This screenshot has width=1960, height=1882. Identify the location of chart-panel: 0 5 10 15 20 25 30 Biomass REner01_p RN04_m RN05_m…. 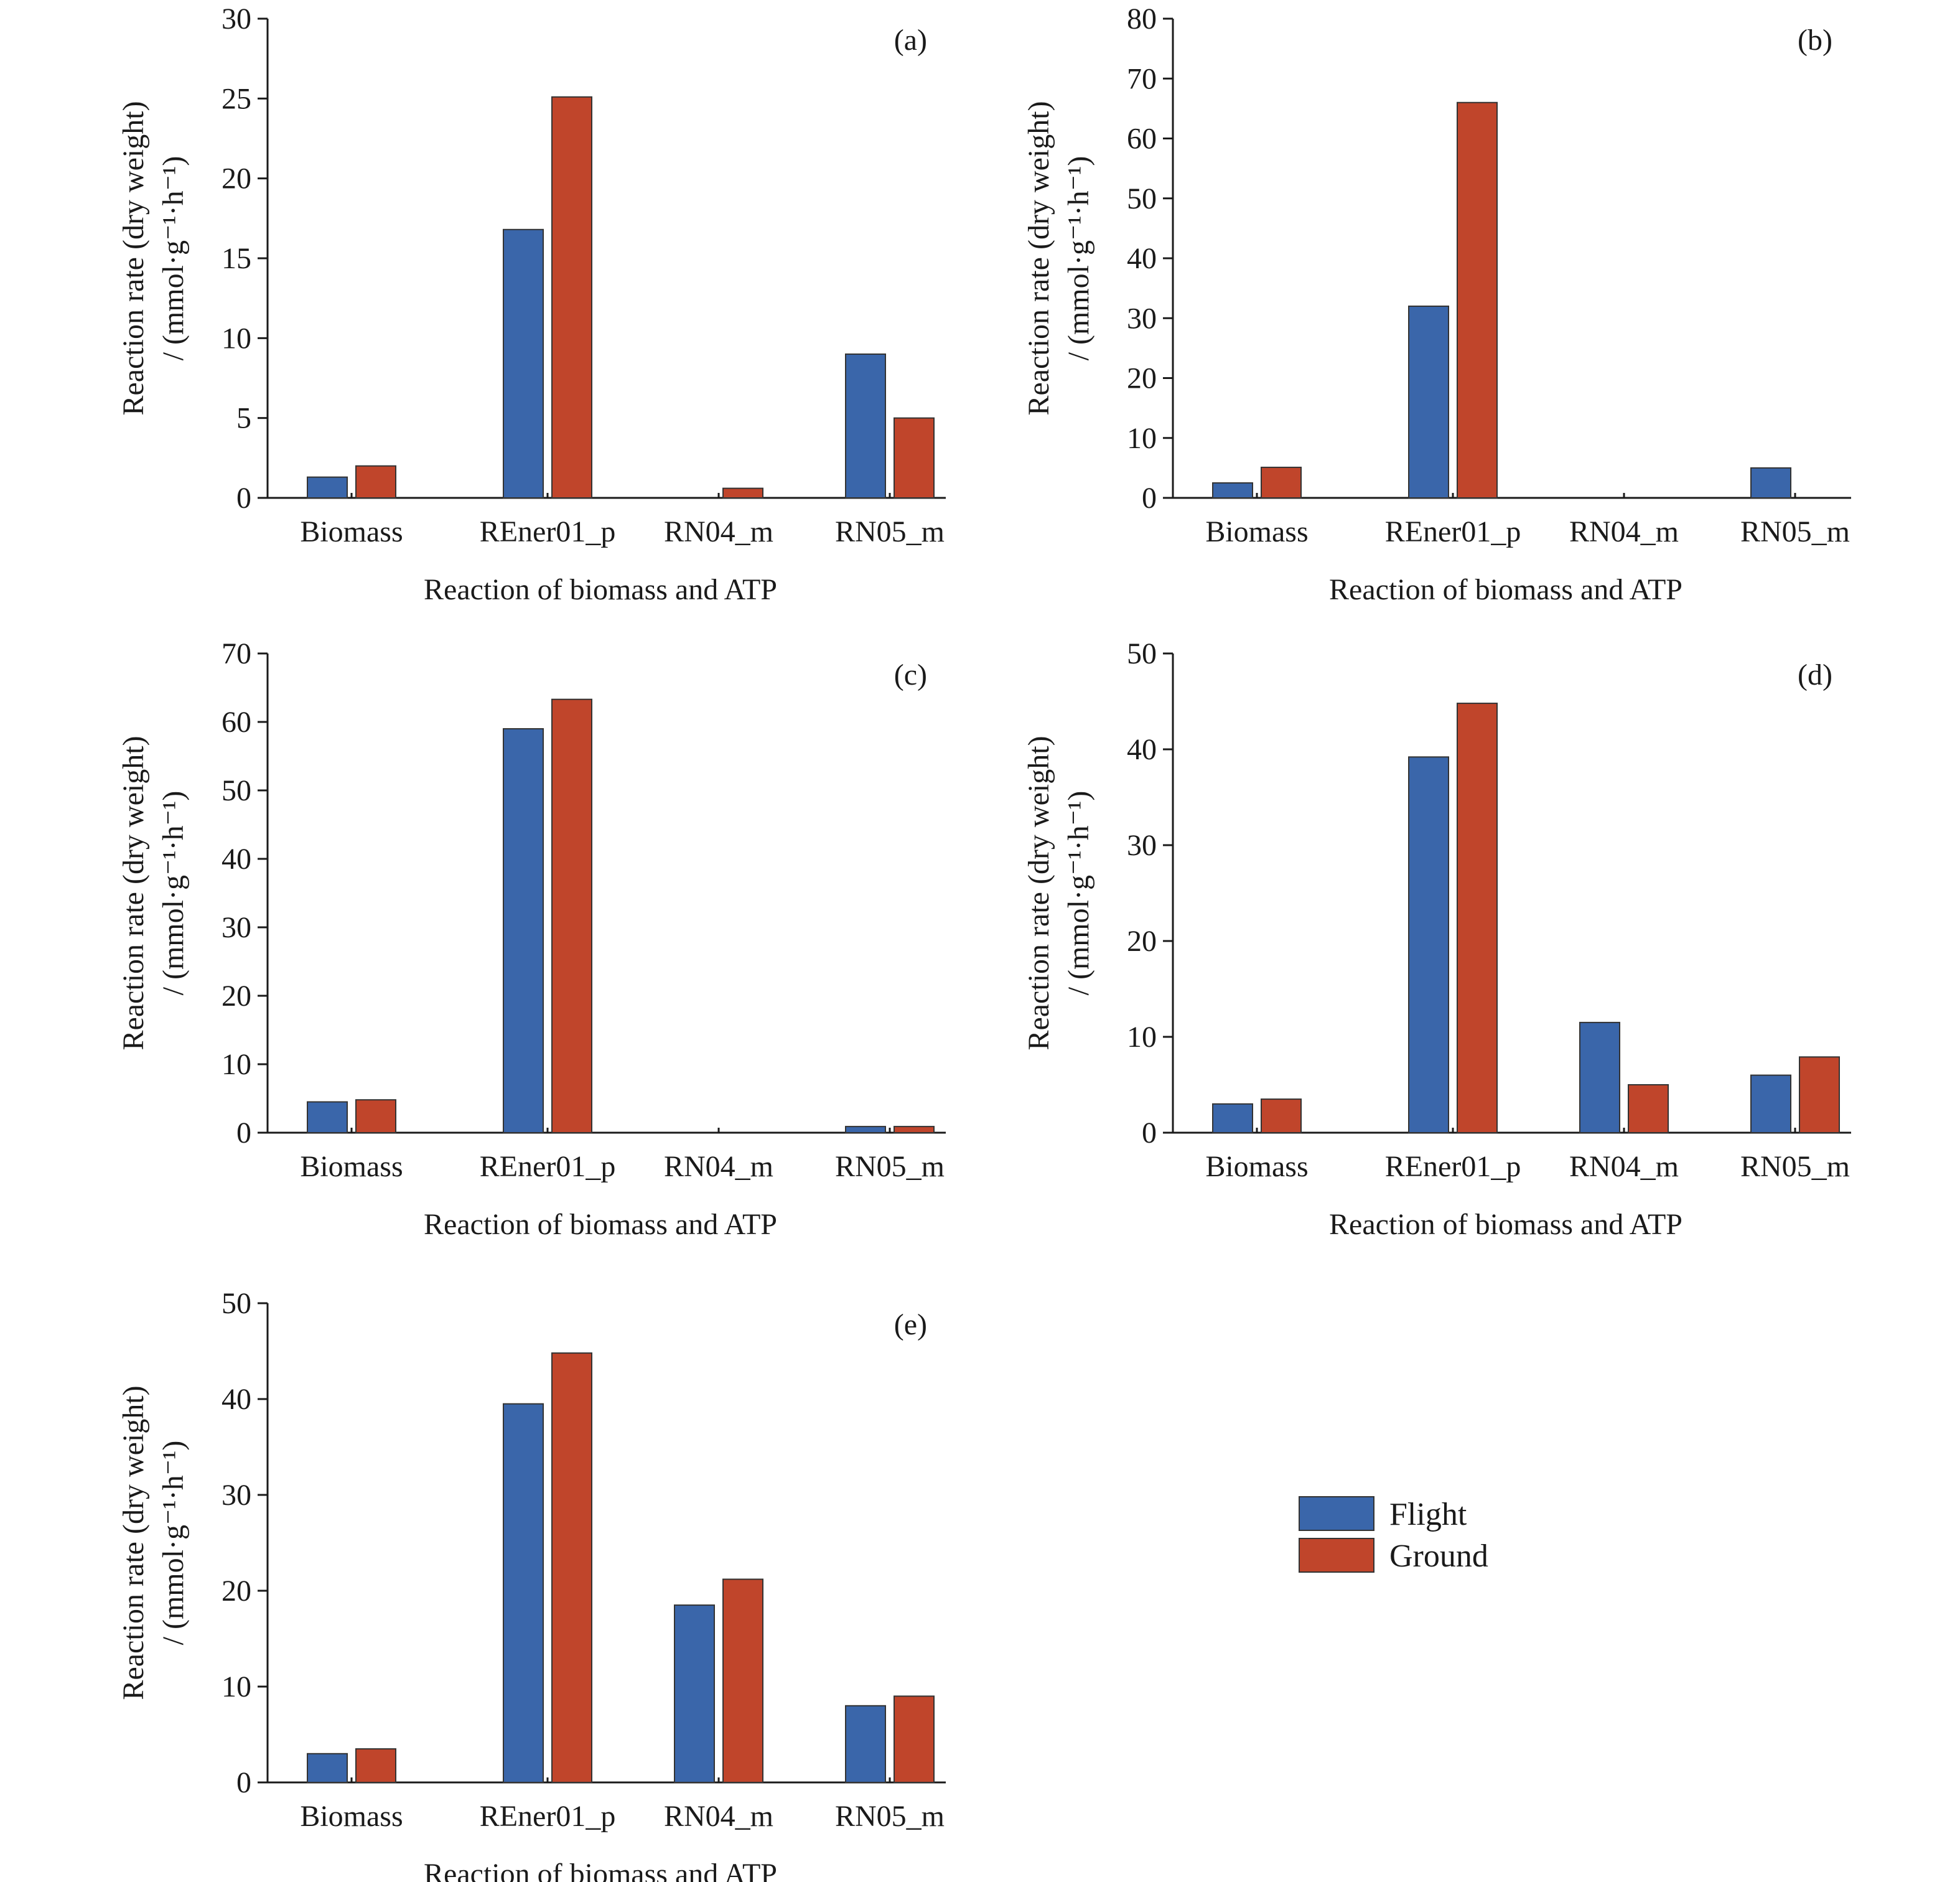
(531, 304).